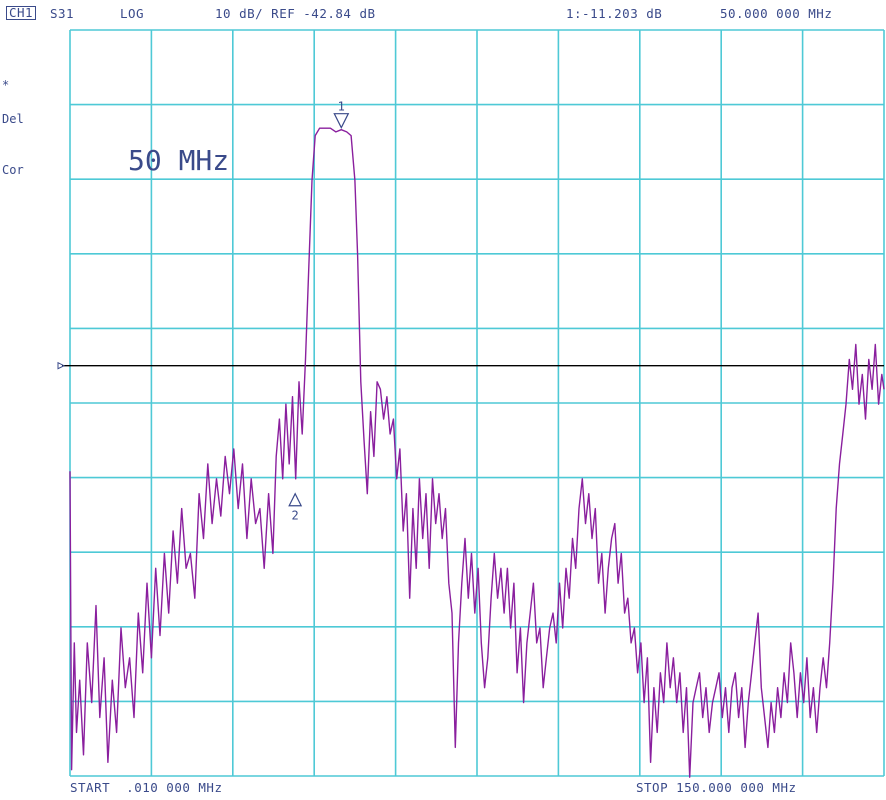 This screenshot has width=886, height=800. I want to click on marker-1: 1, so click(341, 115).